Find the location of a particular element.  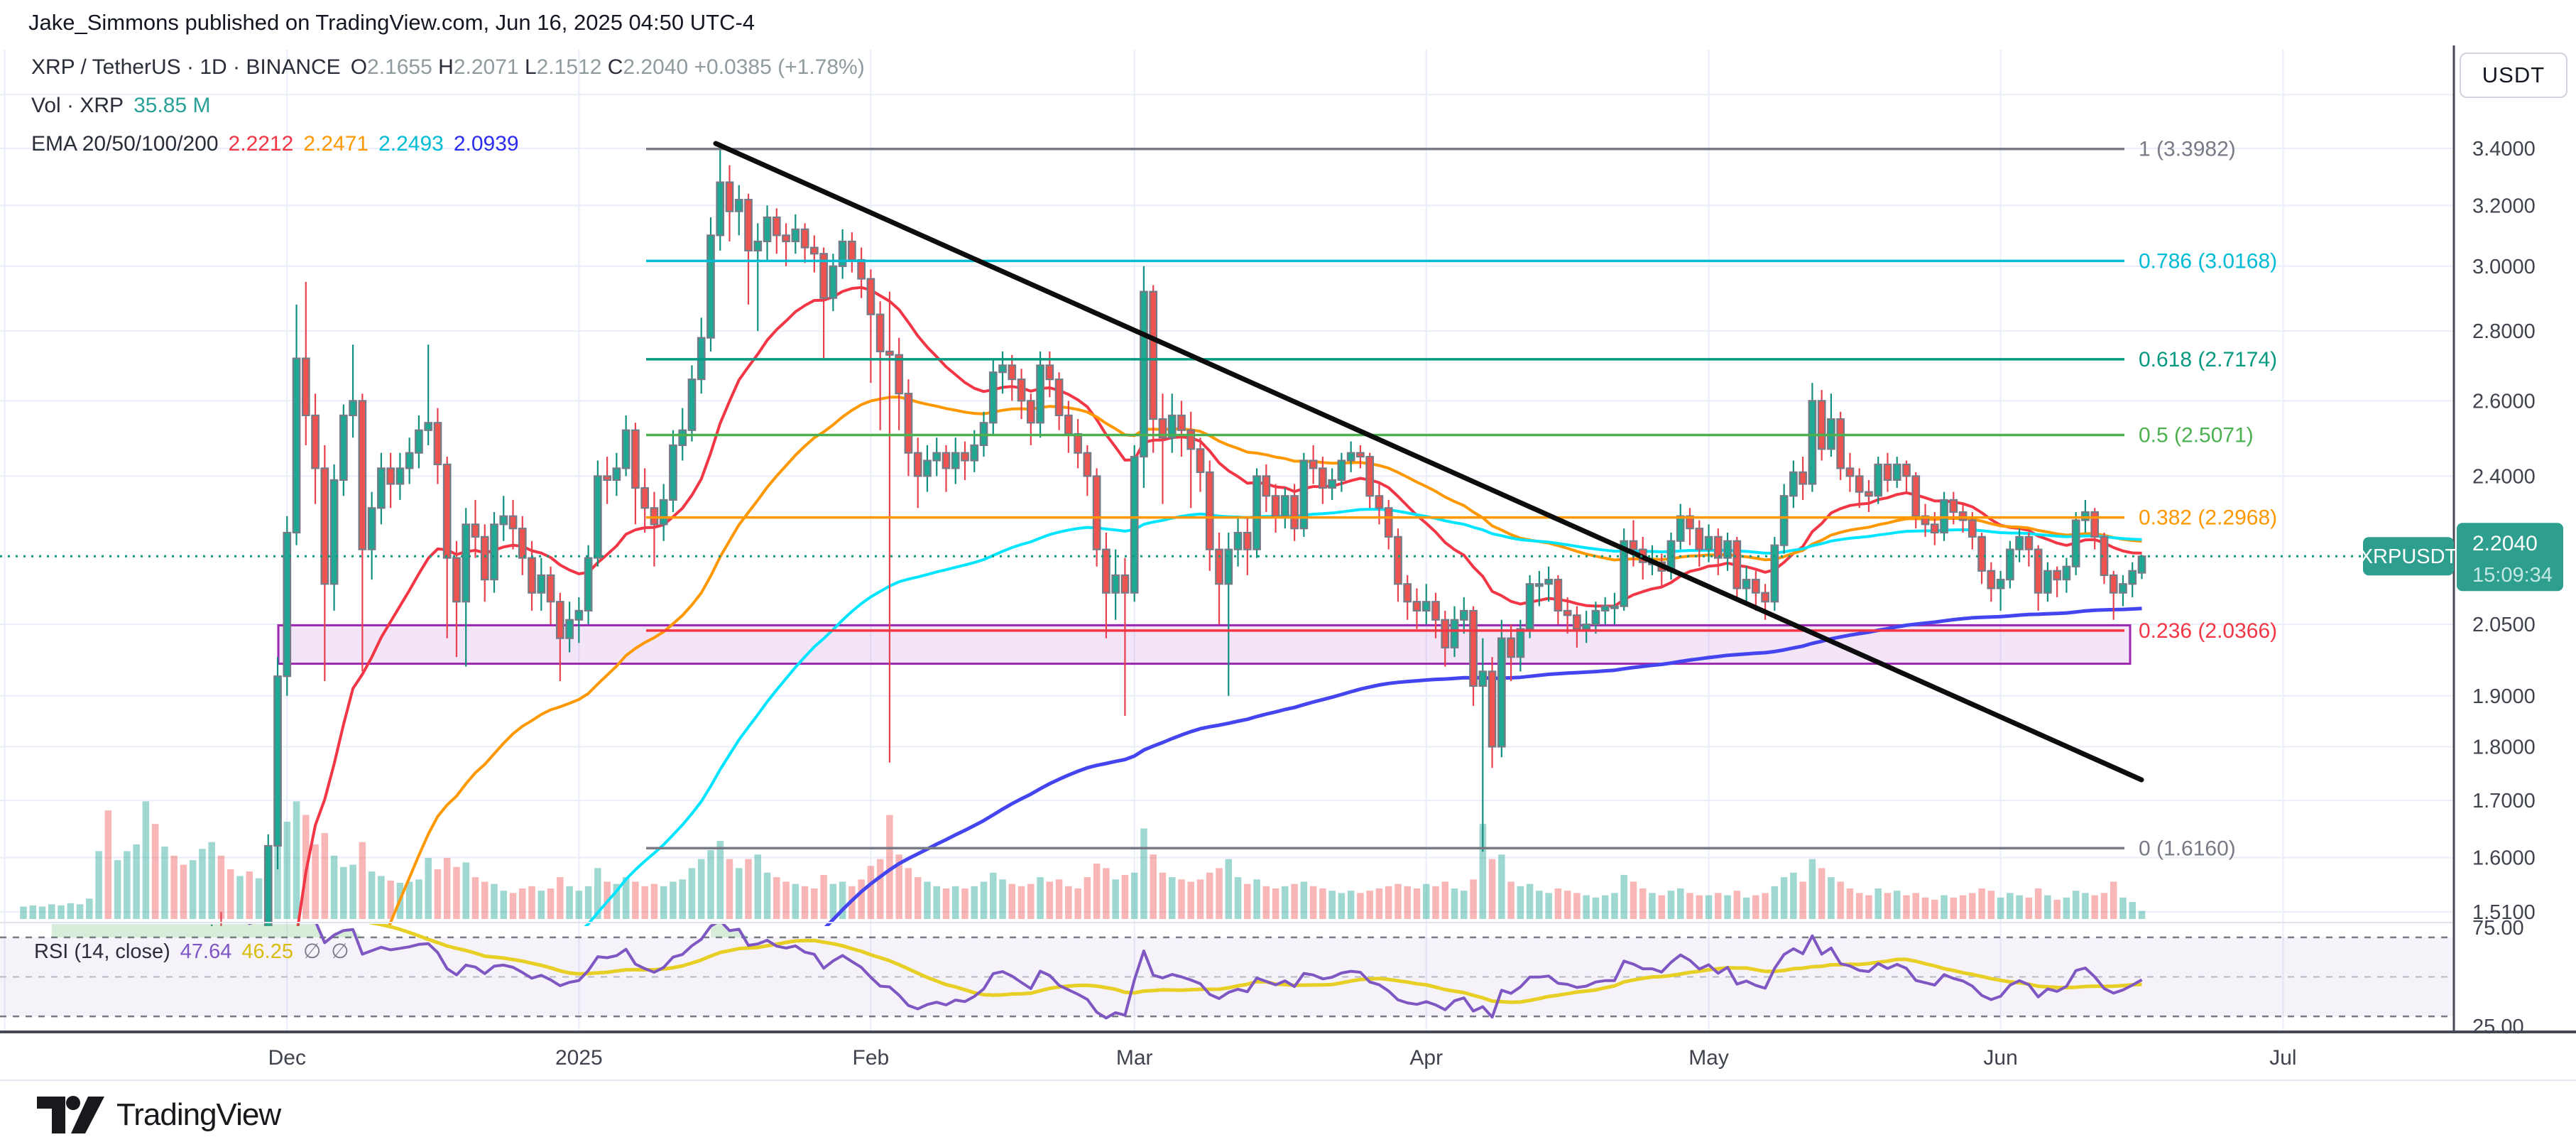

rsi-value: 47.64 is located at coordinates (206, 951).